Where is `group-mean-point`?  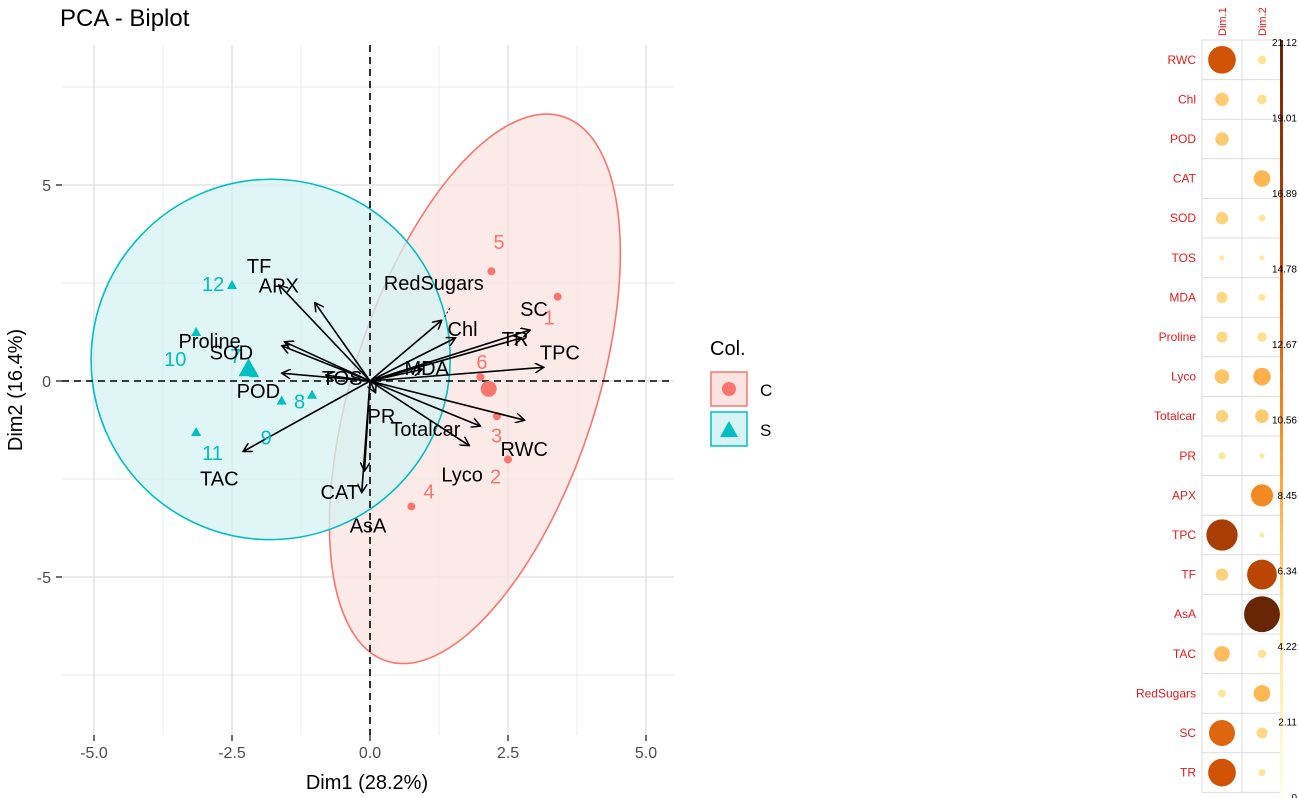 group-mean-point is located at coordinates (488, 388).